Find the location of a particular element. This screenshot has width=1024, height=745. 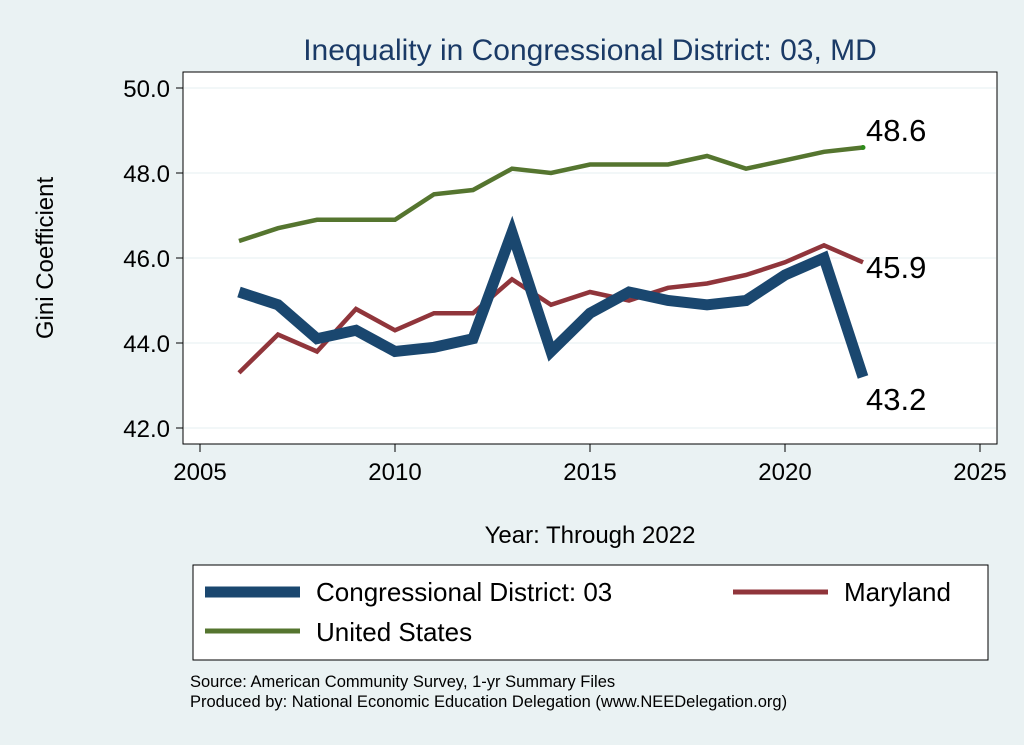

y-axis-title: Gini Coefficient is located at coordinates (45, 258).